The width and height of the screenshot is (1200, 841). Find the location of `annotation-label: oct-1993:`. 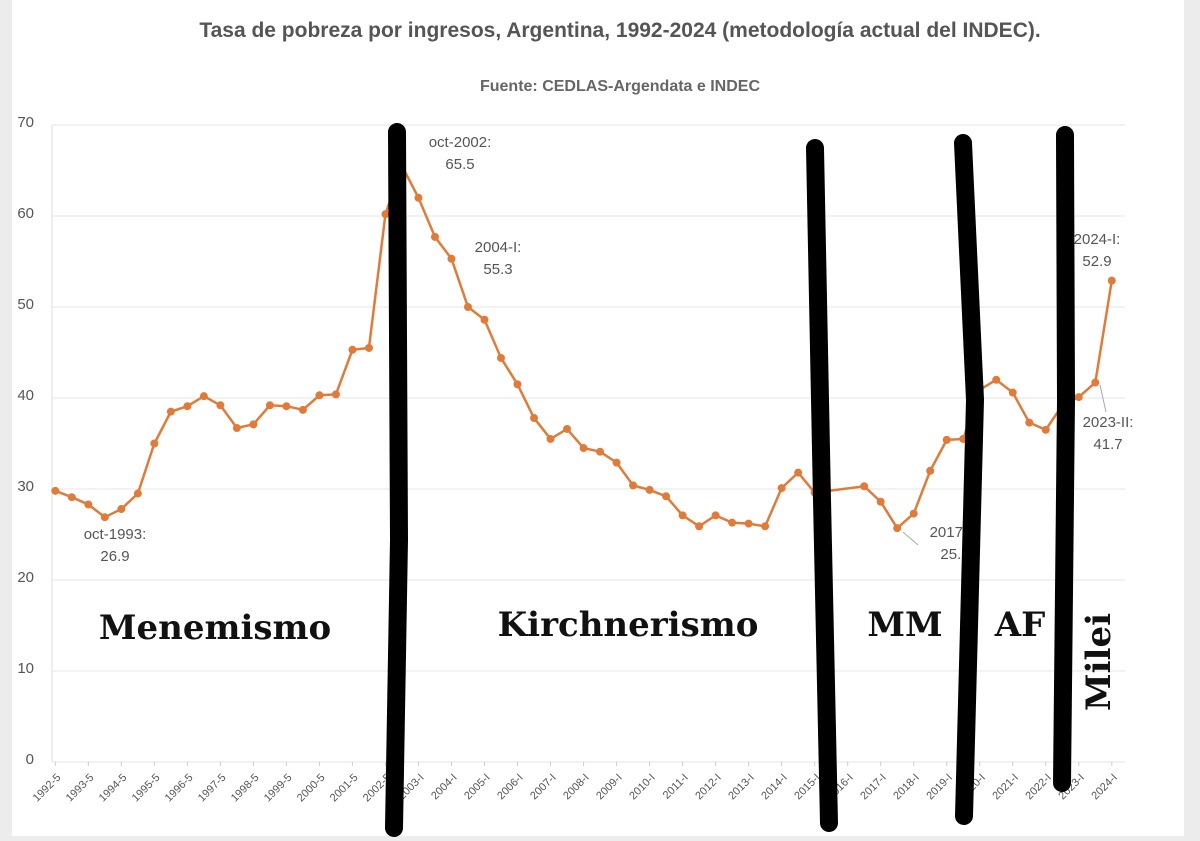

annotation-label: oct-1993: is located at coordinates (115, 534).